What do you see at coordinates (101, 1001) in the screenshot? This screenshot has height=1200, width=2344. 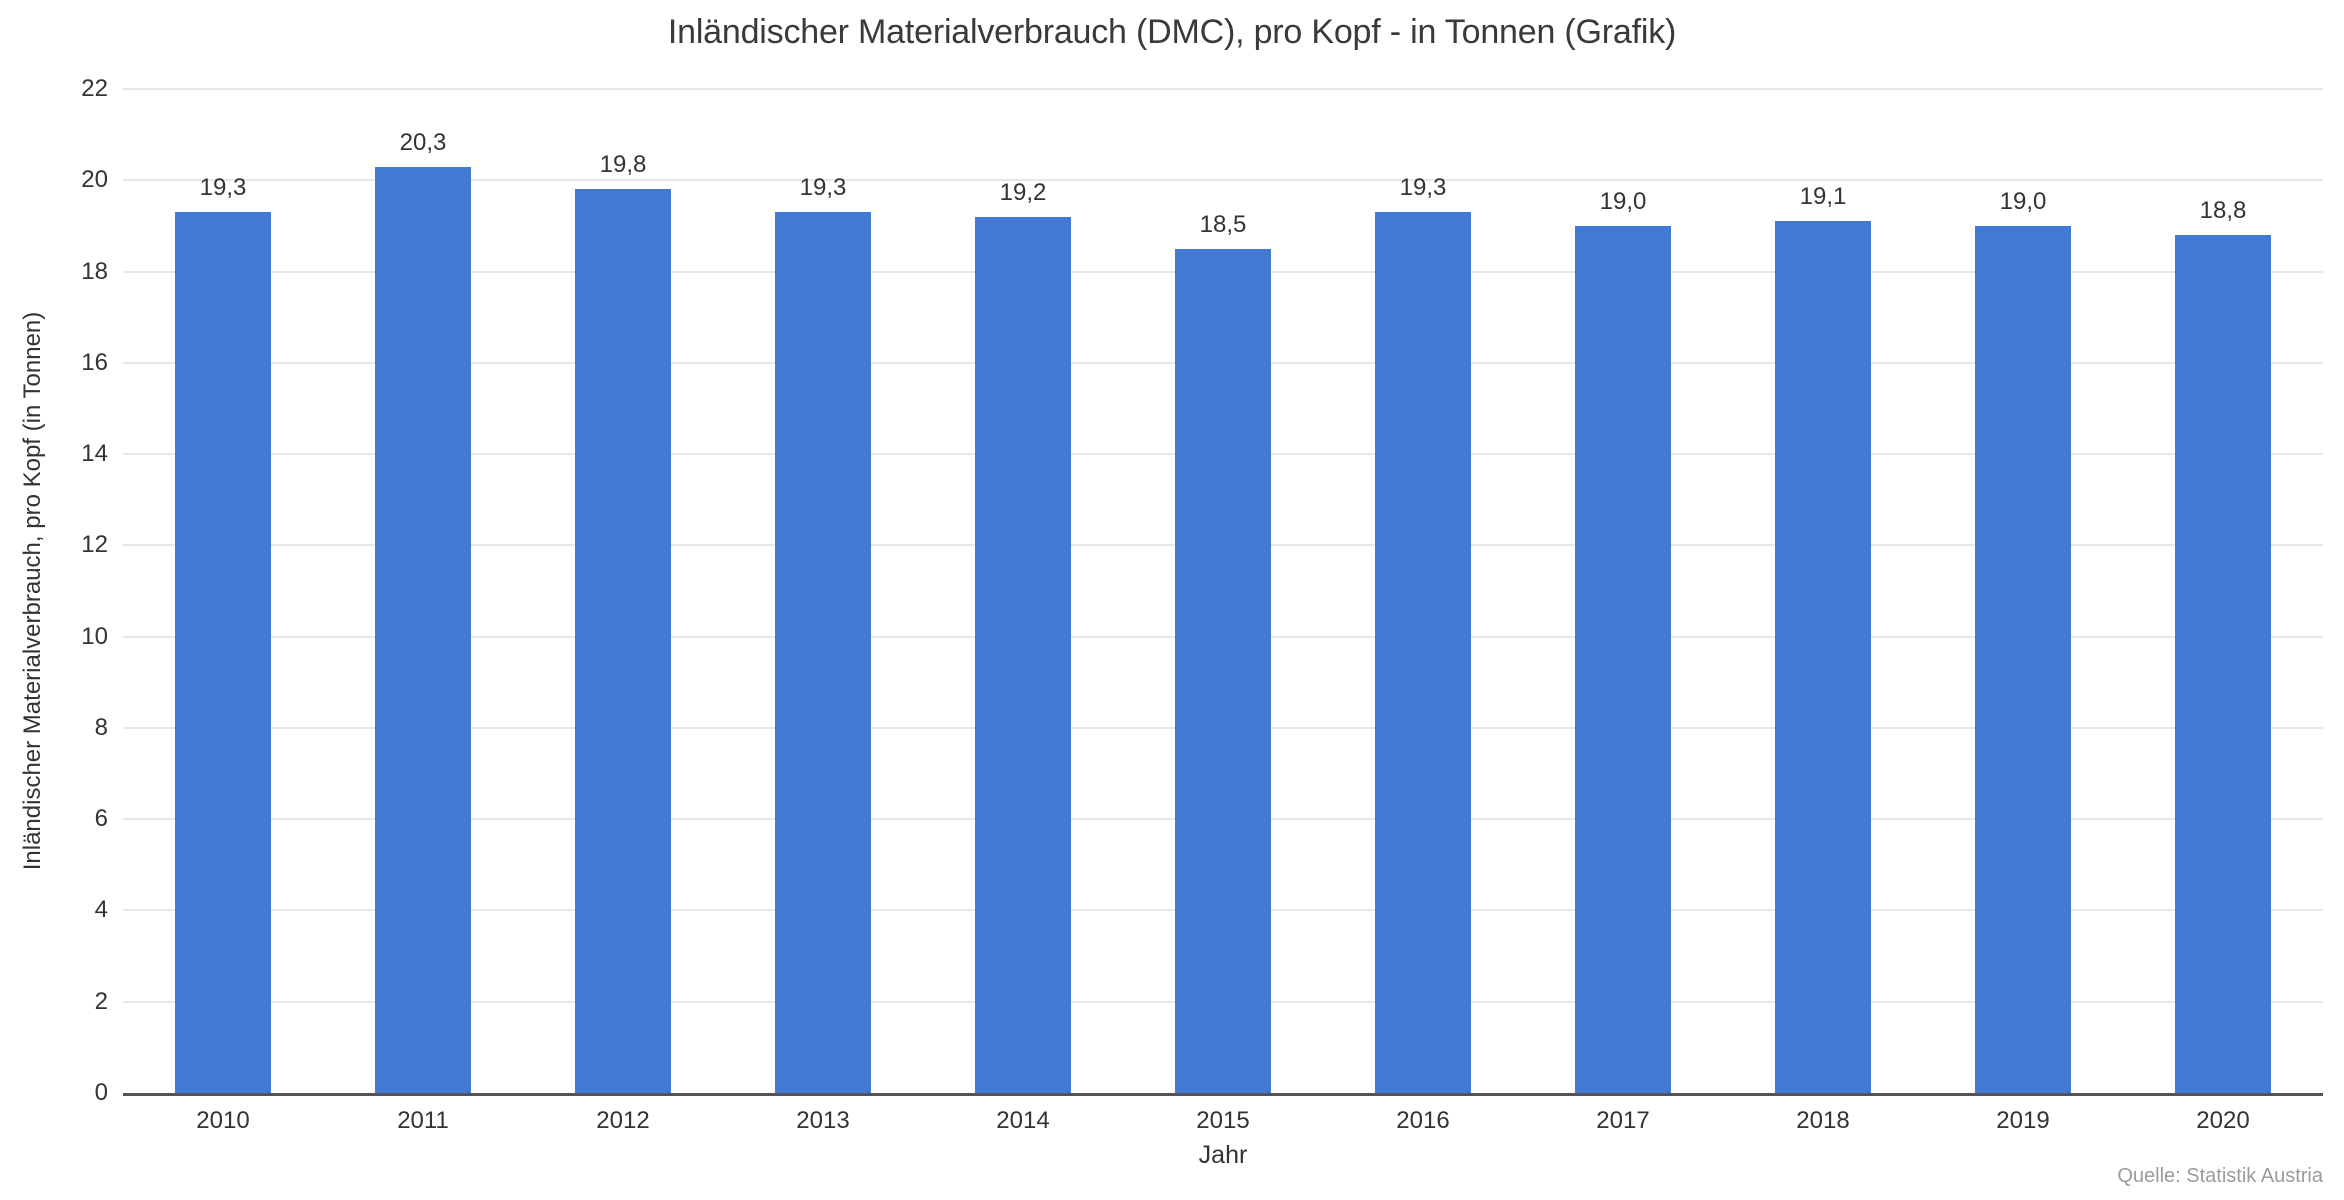 I see `y-tick-label-2: 2` at bounding box center [101, 1001].